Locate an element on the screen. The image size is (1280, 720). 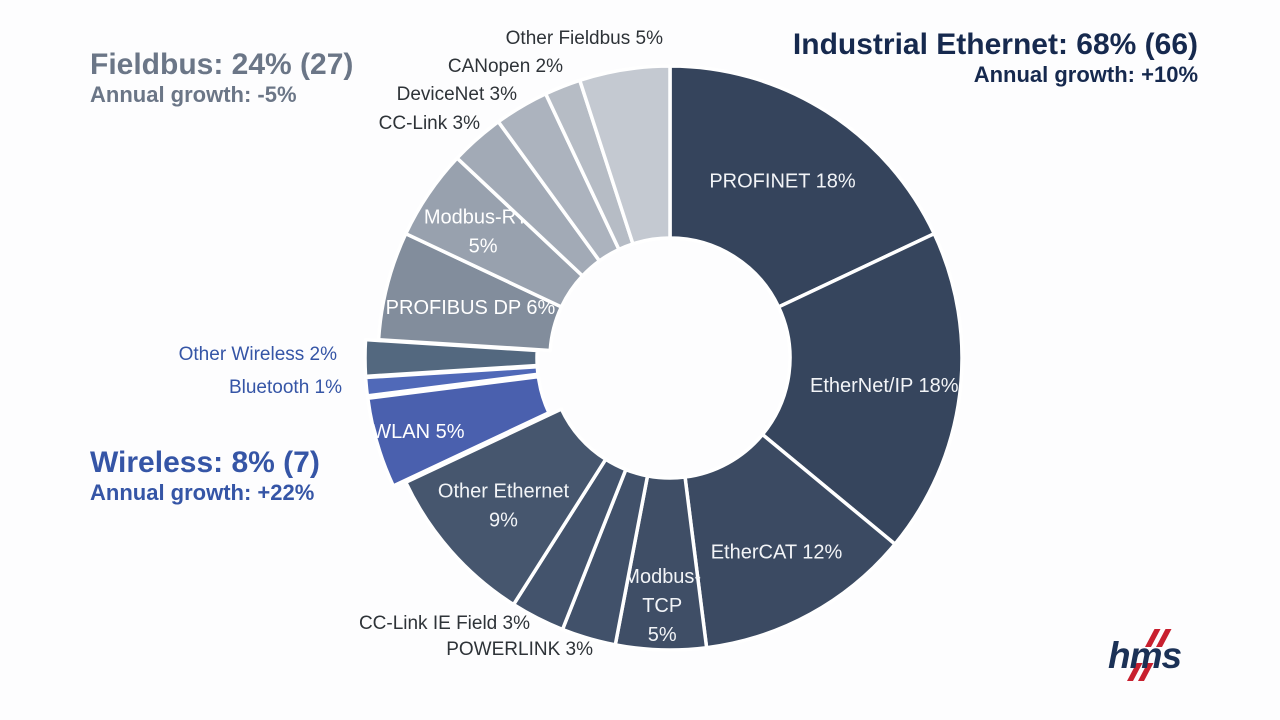
label-other-wireless: Other Wireless 2% is located at coordinates (257, 354).